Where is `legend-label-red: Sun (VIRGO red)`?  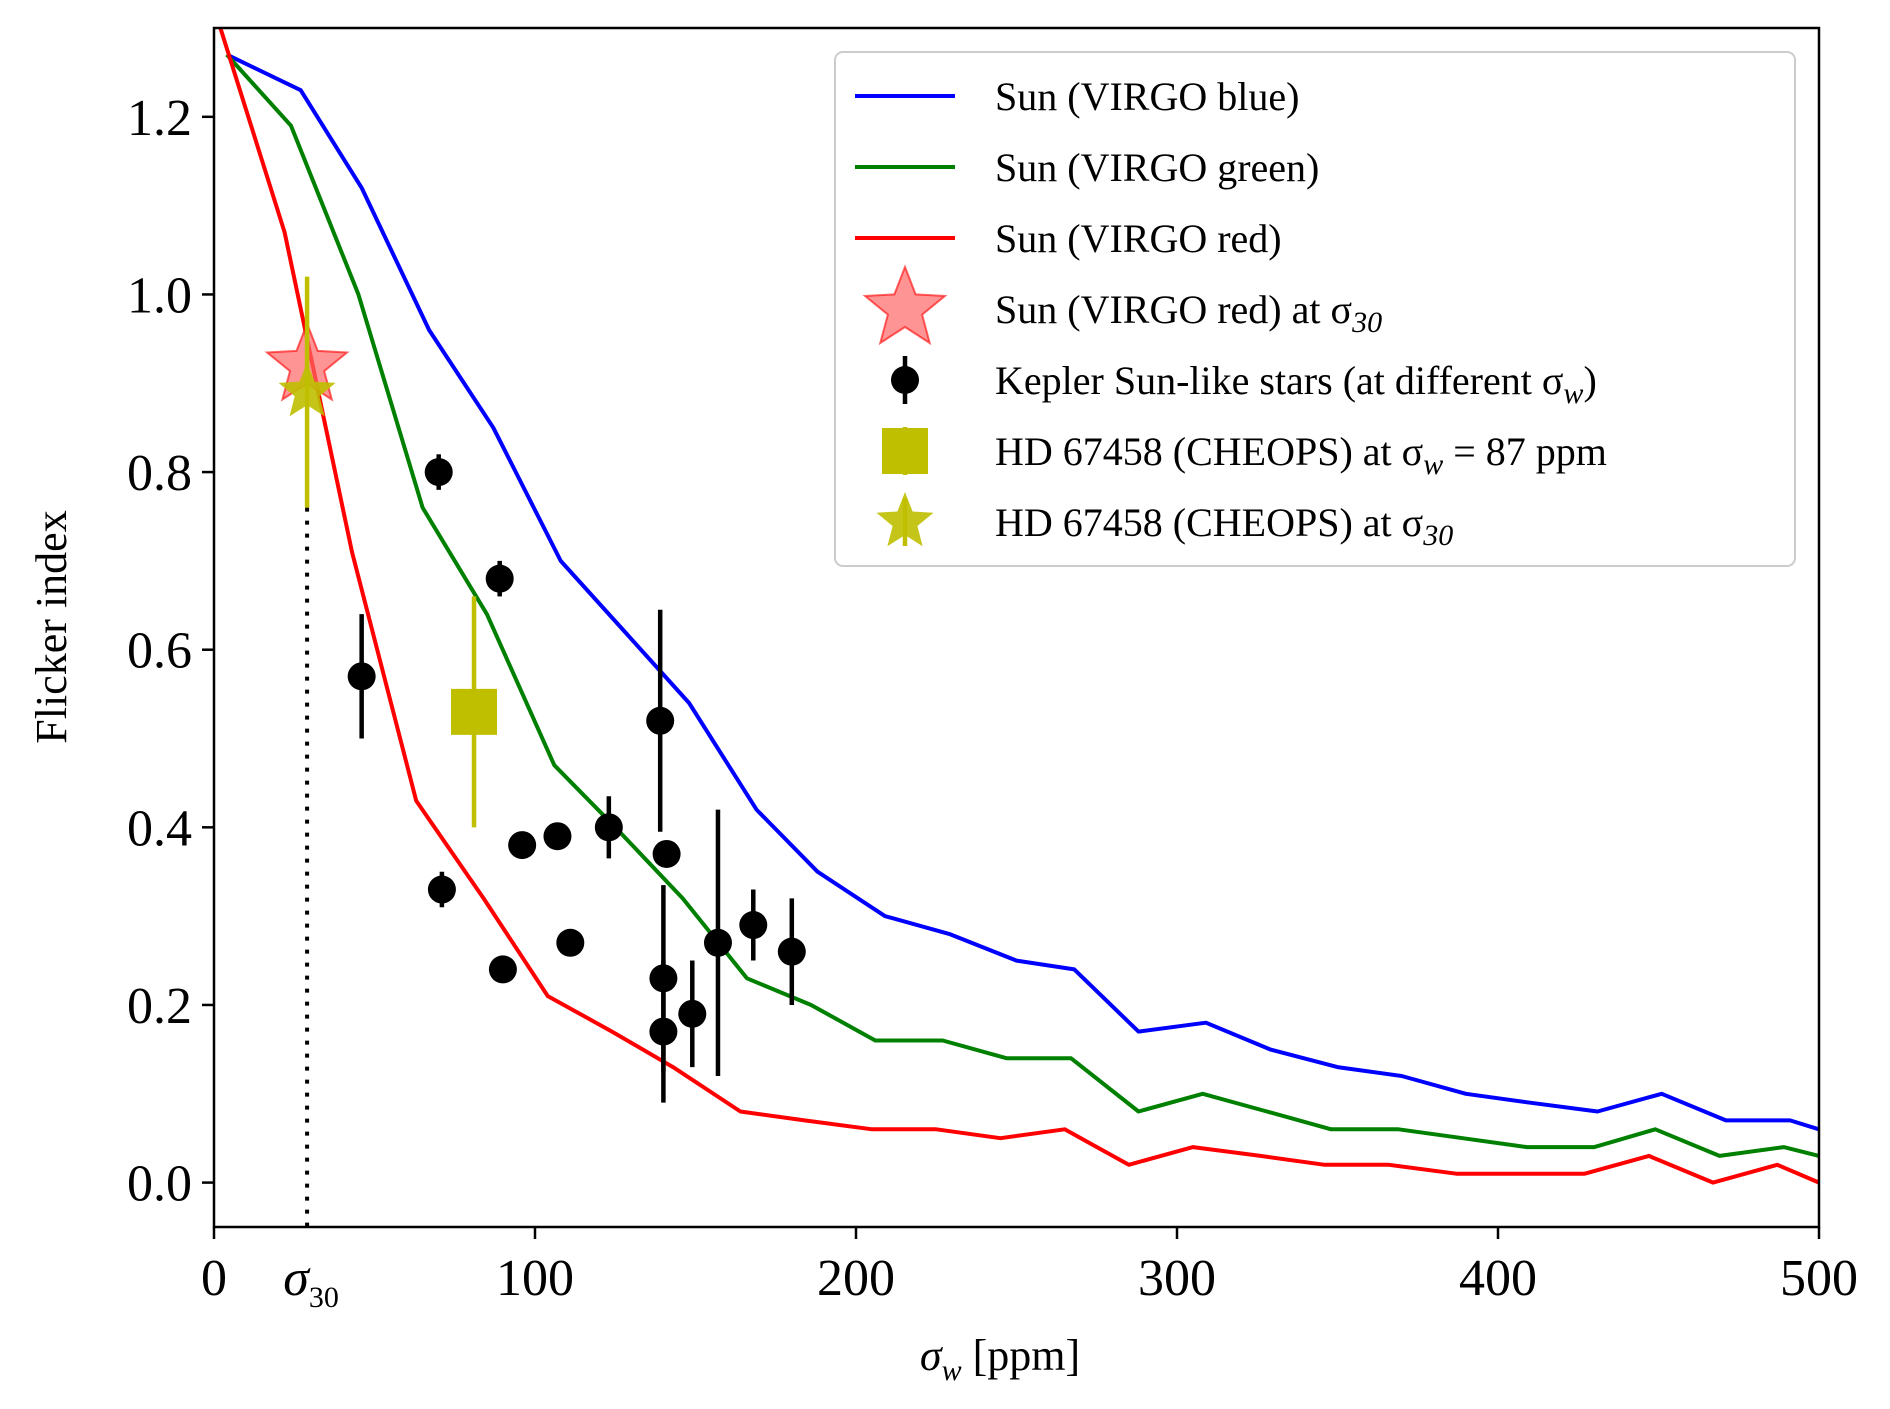 legend-label-red: Sun (VIRGO red) is located at coordinates (1138, 238).